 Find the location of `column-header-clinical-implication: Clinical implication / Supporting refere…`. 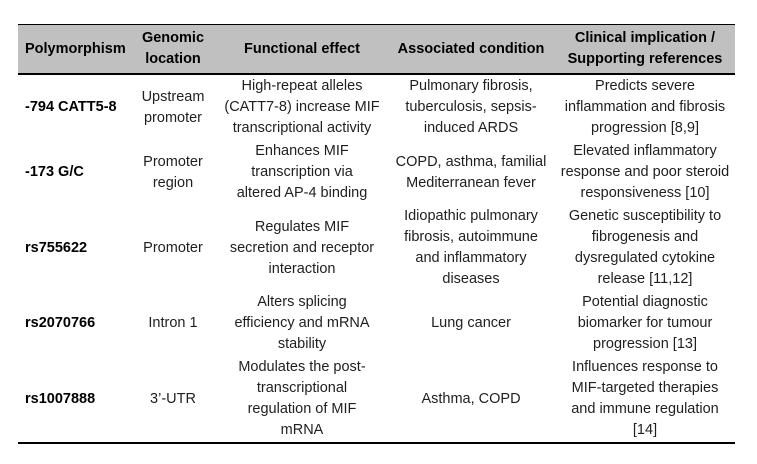

column-header-clinical-implication: Clinical implication / Supporting refere… is located at coordinates (645, 49).